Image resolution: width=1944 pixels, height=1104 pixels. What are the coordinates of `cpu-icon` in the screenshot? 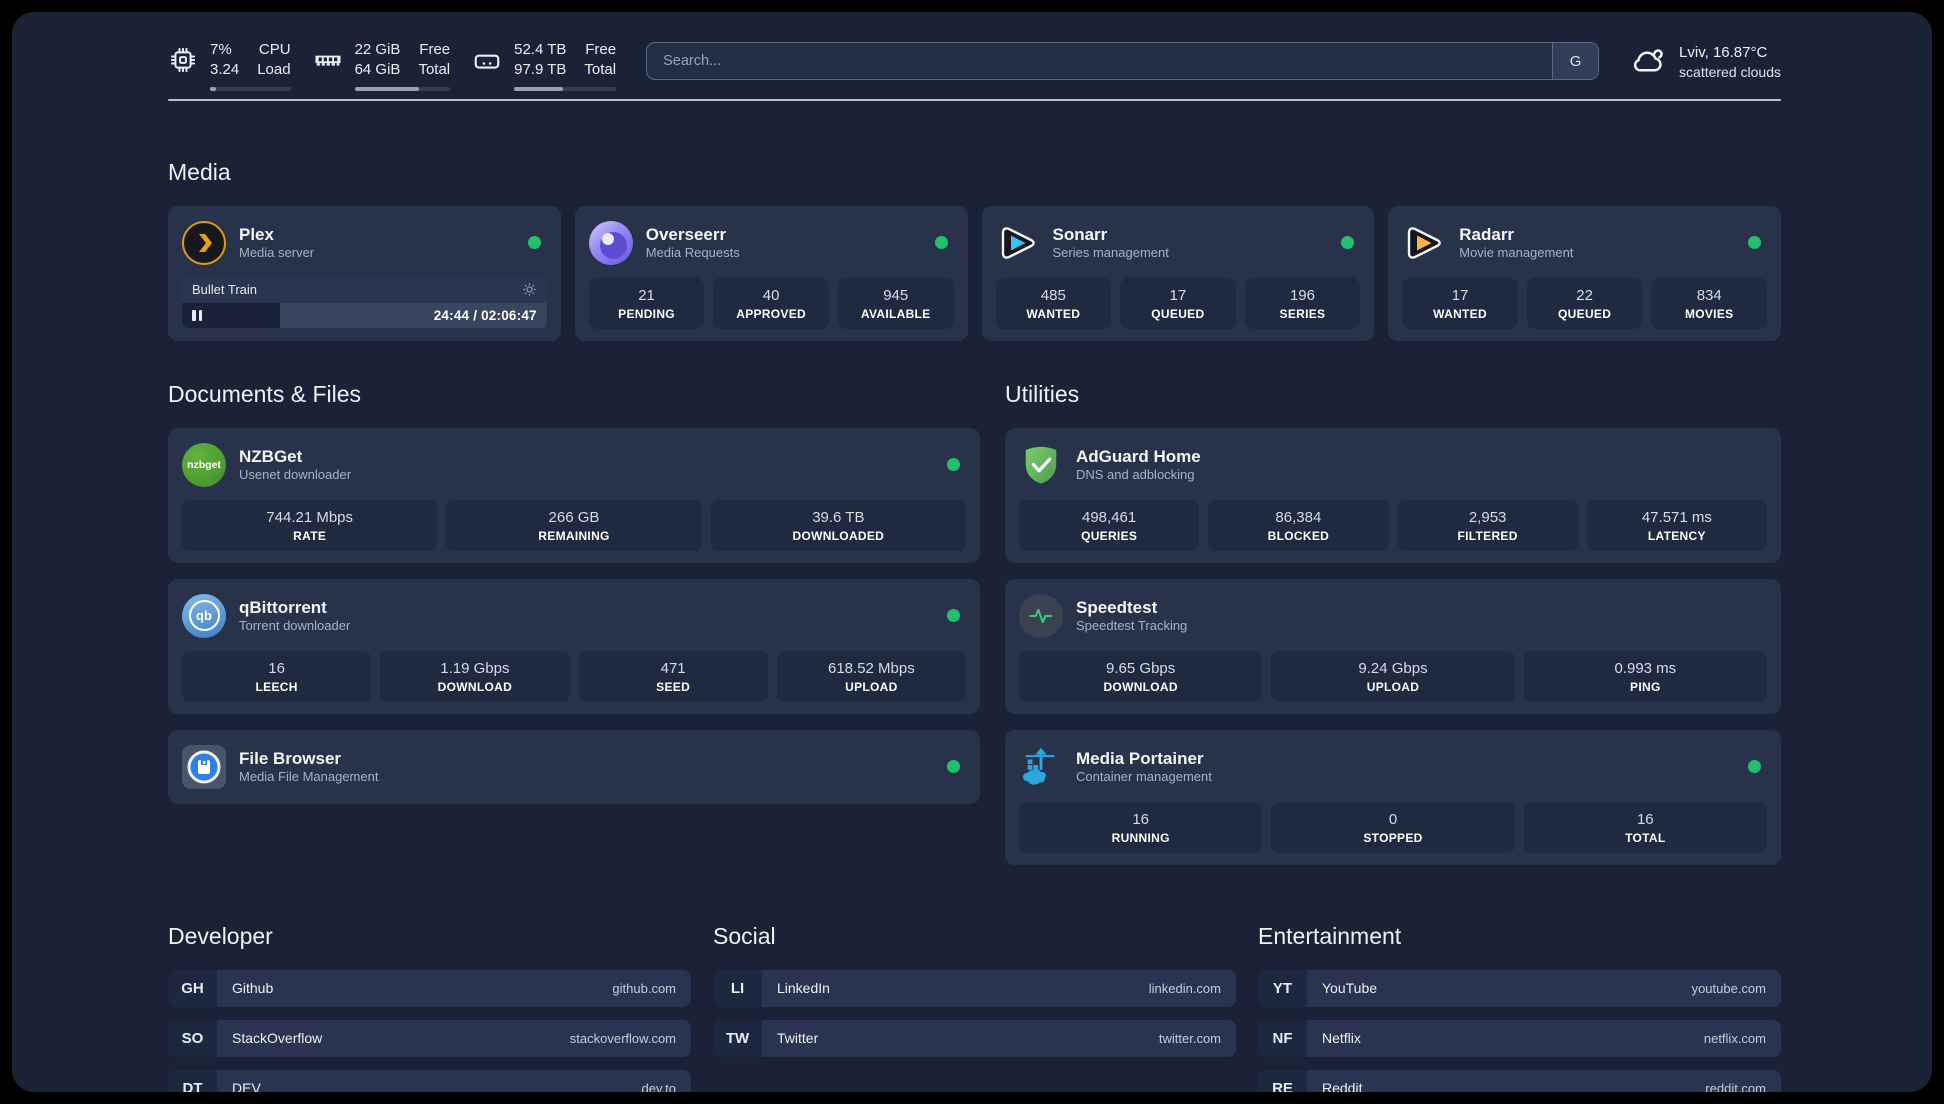 It's located at (183, 60).